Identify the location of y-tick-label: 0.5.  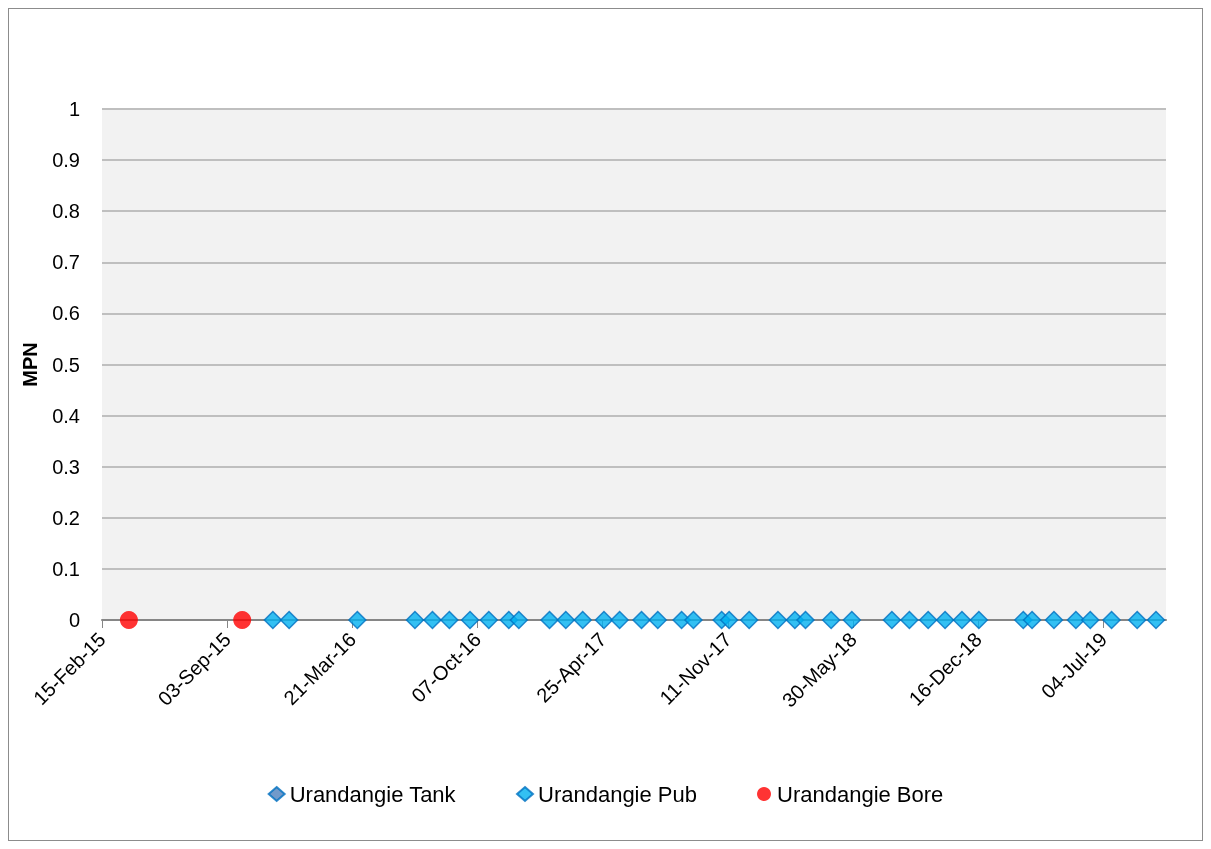
(66, 364).